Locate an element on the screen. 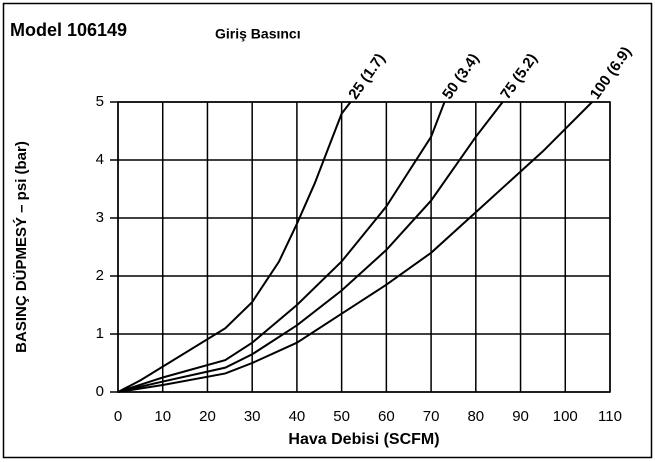  x-axis-label: Hava Debisi (SCFM) is located at coordinates (363, 439).